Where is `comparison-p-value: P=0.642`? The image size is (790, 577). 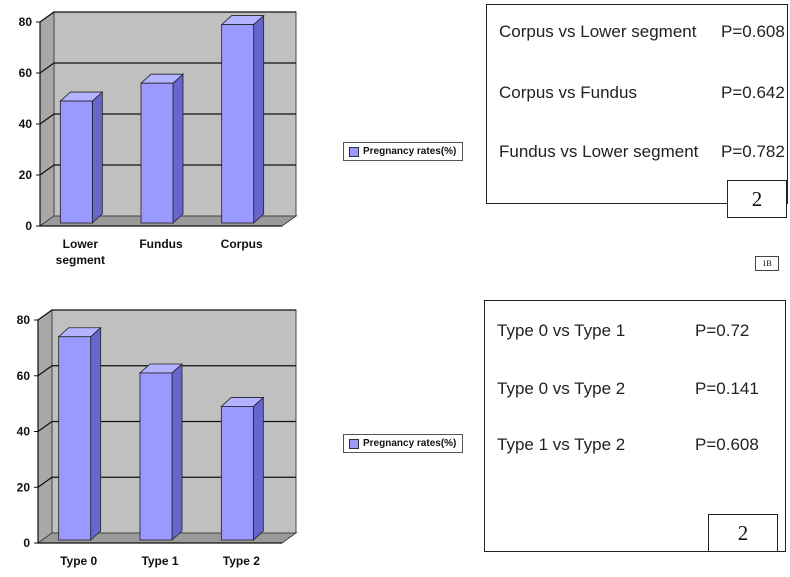
comparison-p-value: P=0.642 is located at coordinates (753, 92).